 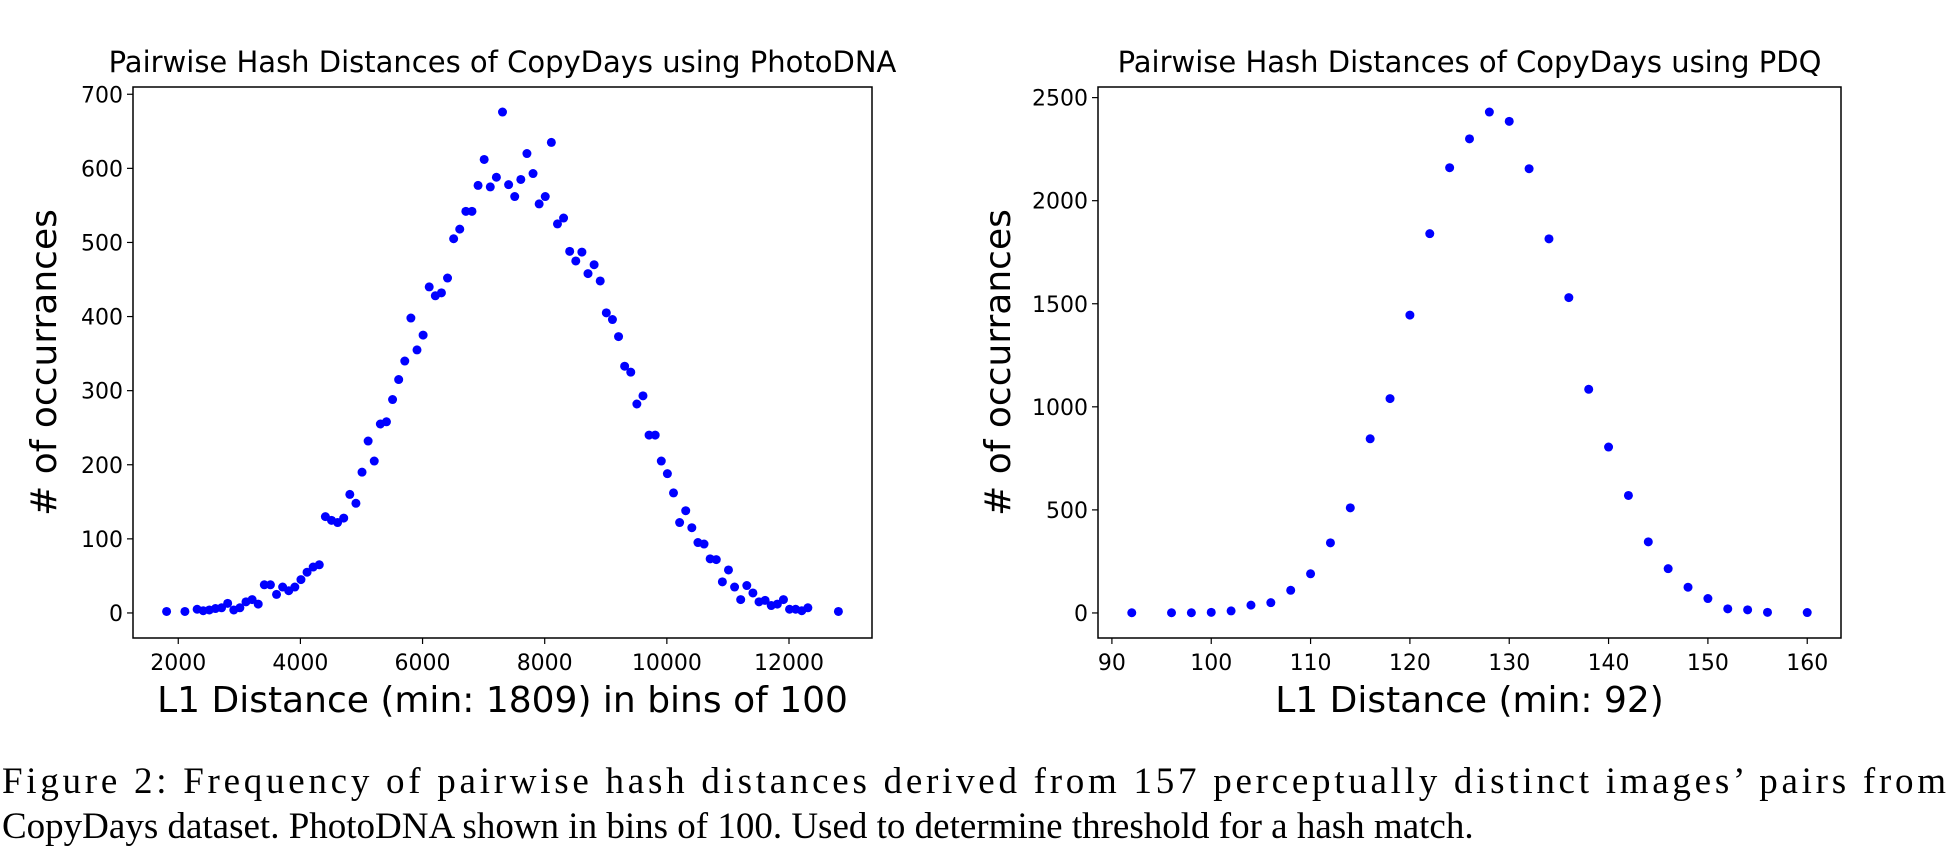 I want to click on x-tick-label: 90, so click(x=1112, y=663).